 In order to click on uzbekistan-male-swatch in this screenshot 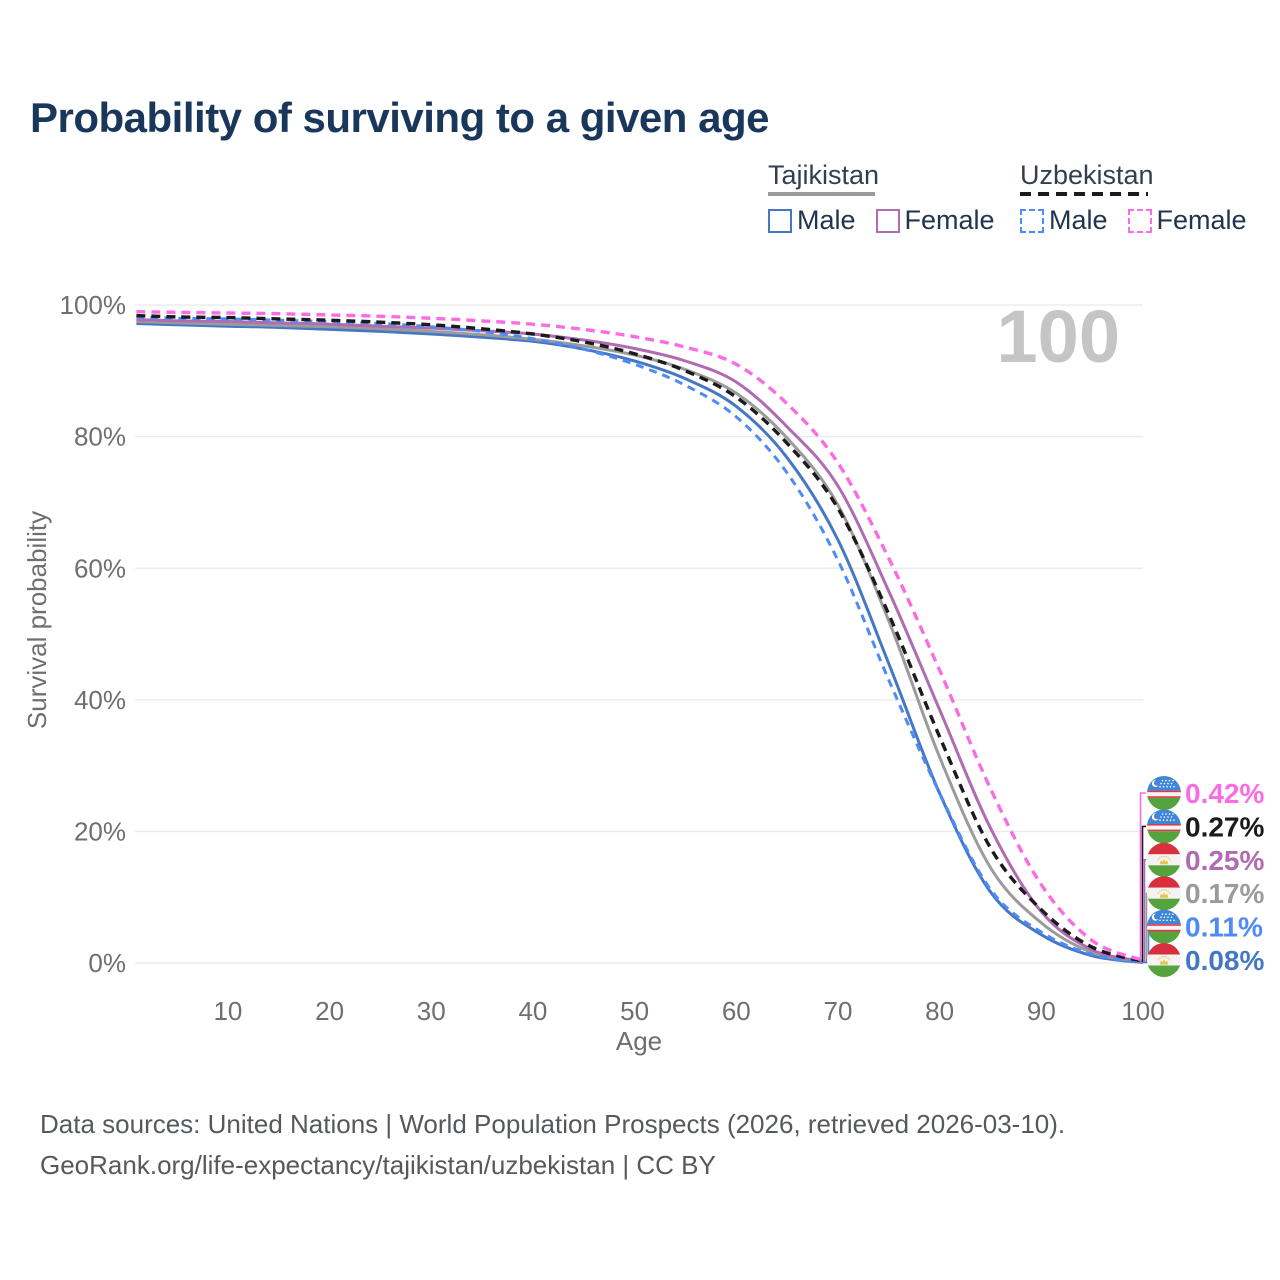, I will do `click(1032, 220)`.